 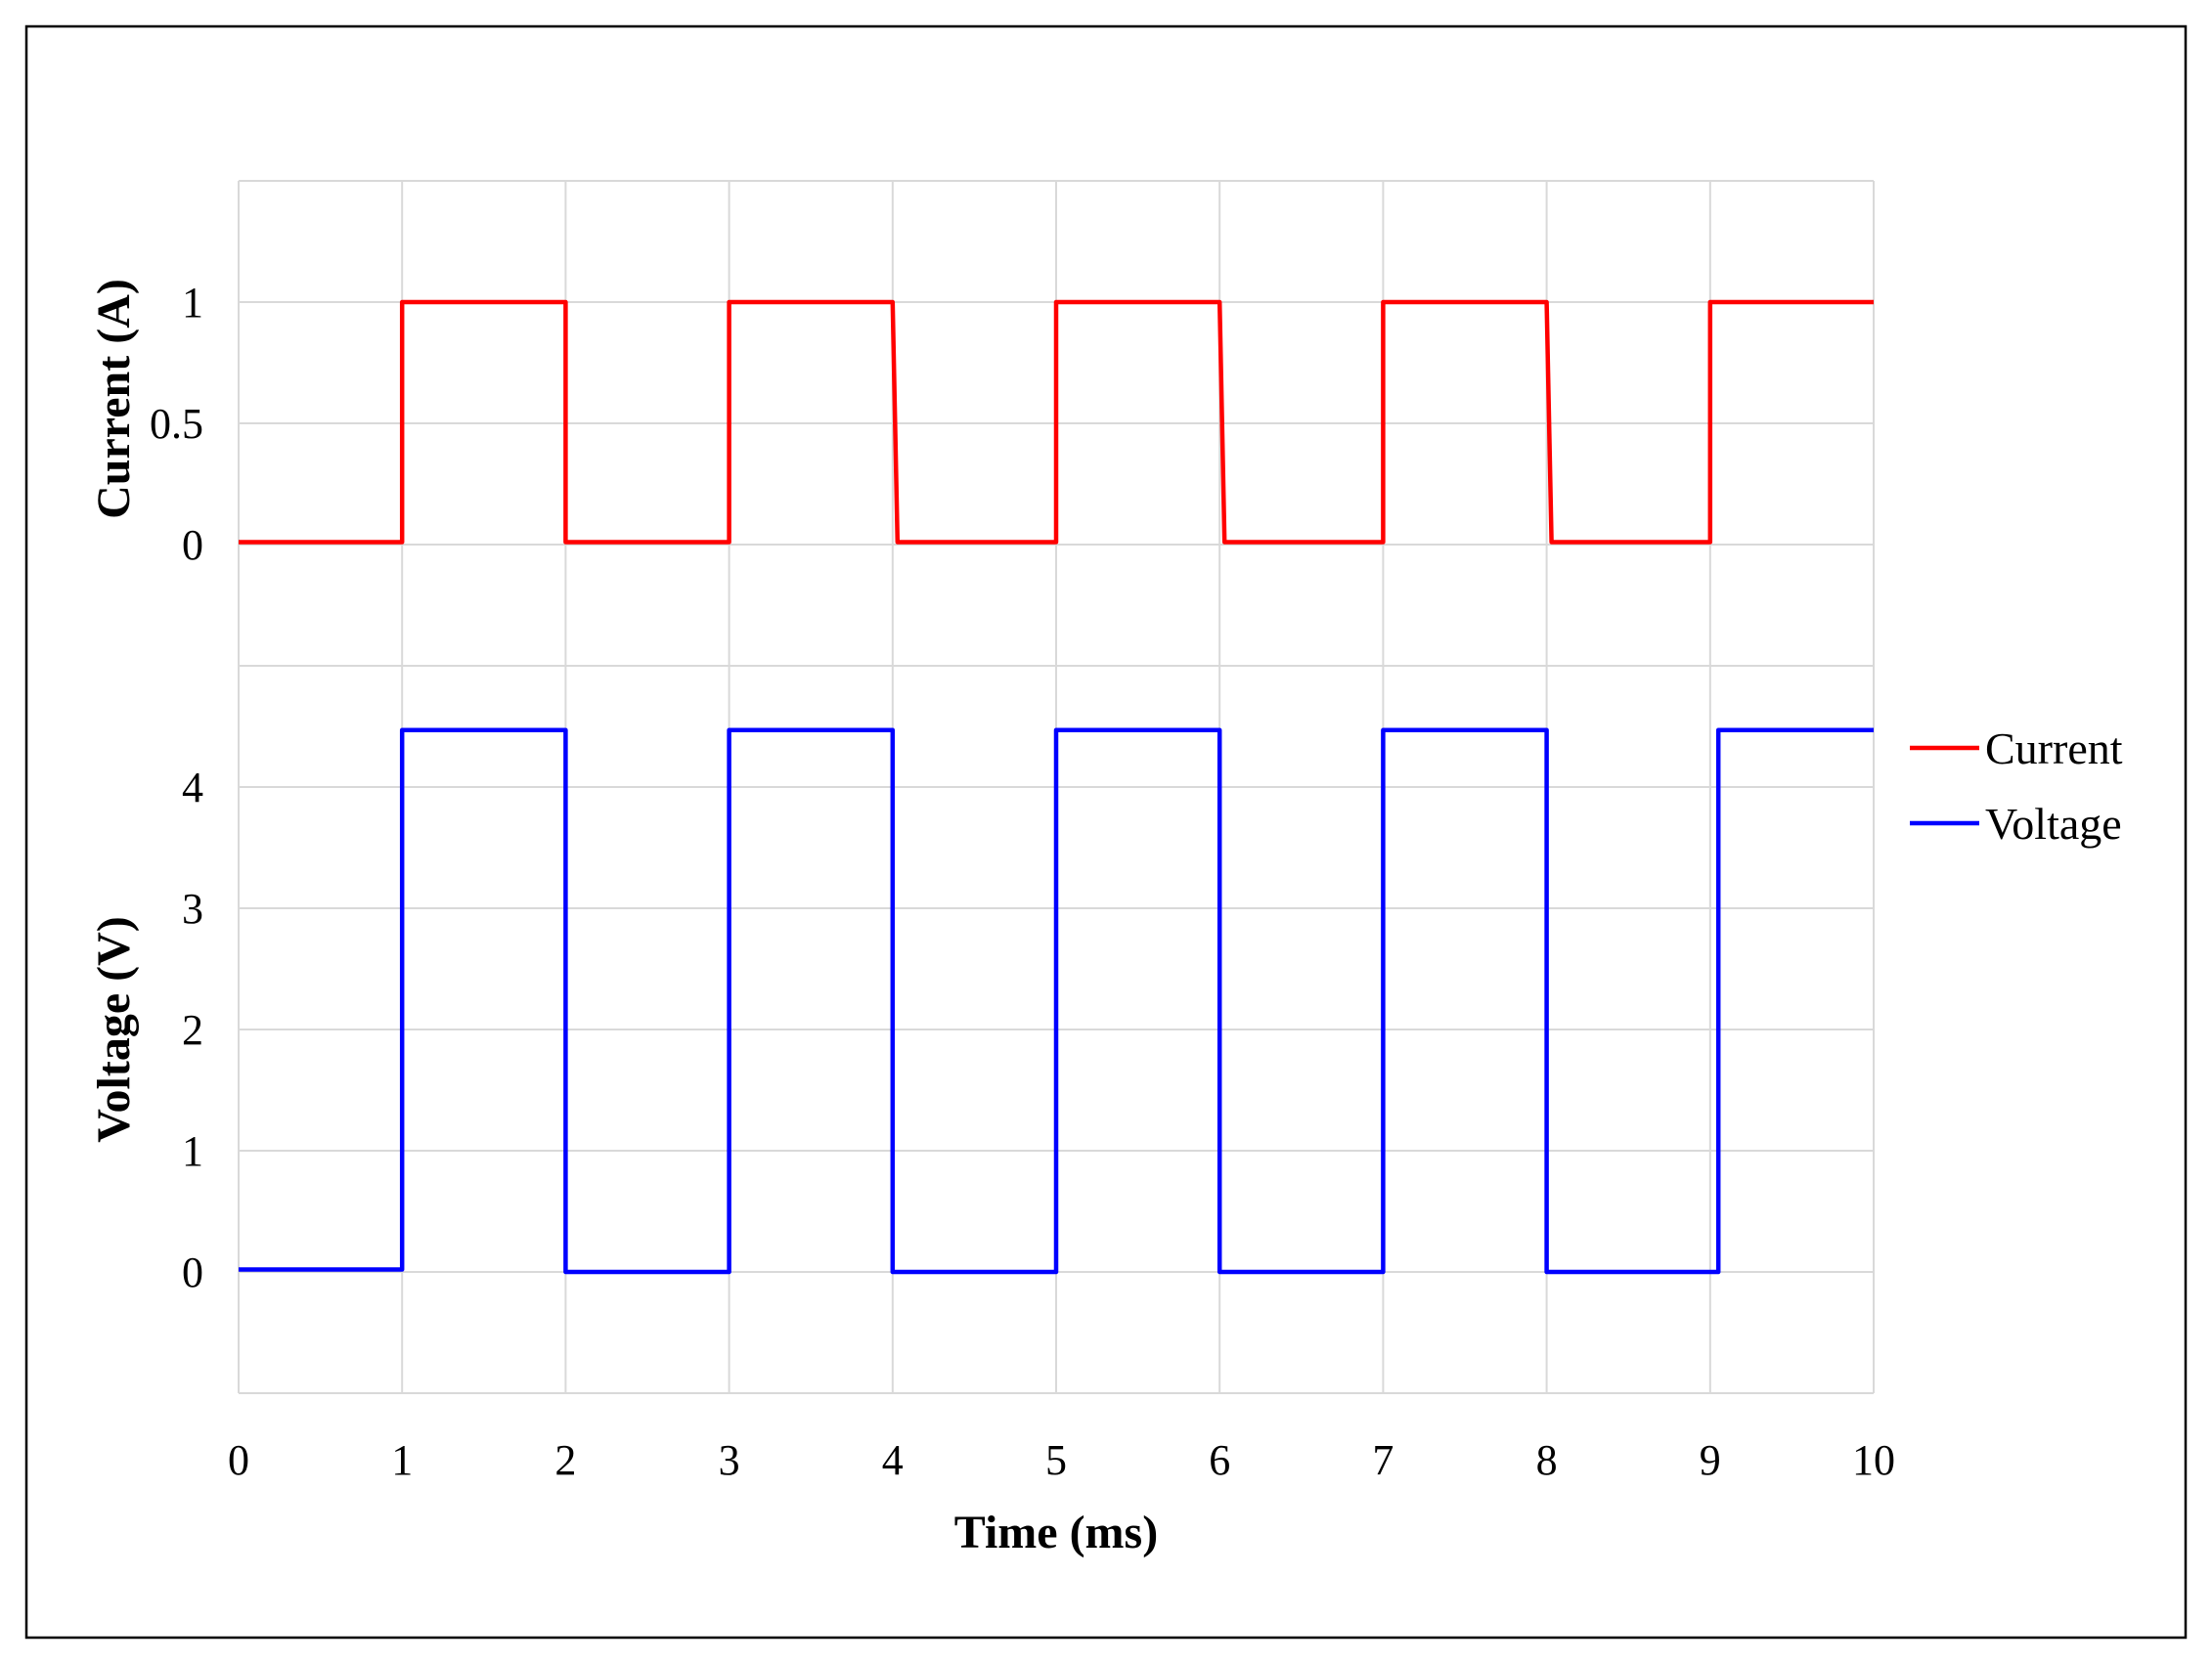 What do you see at coordinates (1056, 1533) in the screenshot?
I see `x-axis-title: Time (ms)` at bounding box center [1056, 1533].